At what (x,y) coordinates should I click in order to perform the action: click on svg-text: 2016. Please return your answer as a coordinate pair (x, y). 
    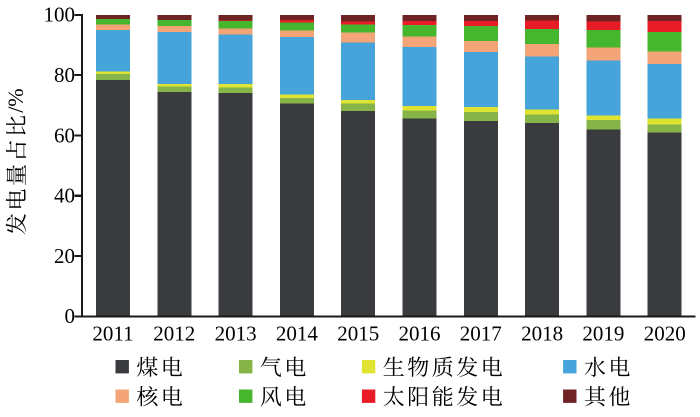
    Looking at the image, I should click on (420, 334).